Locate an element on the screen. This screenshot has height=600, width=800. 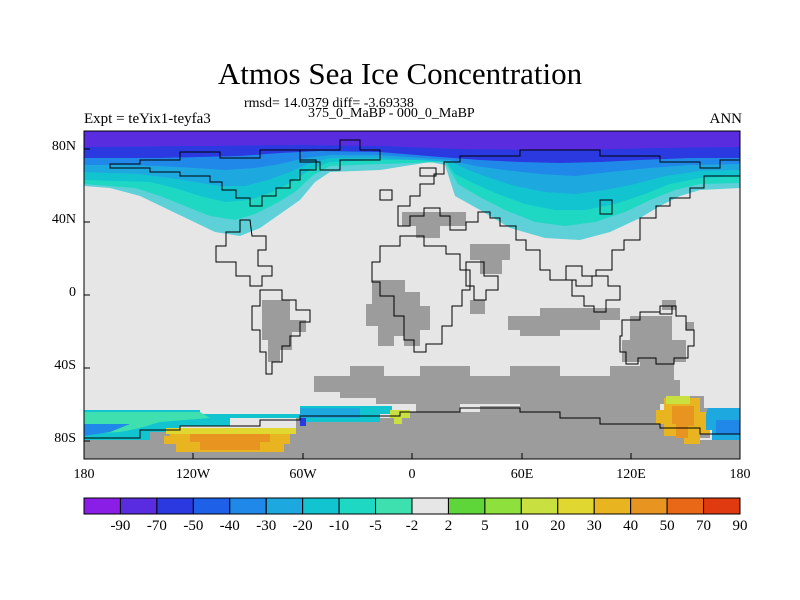
colorbar is located at coordinates (412, 506).